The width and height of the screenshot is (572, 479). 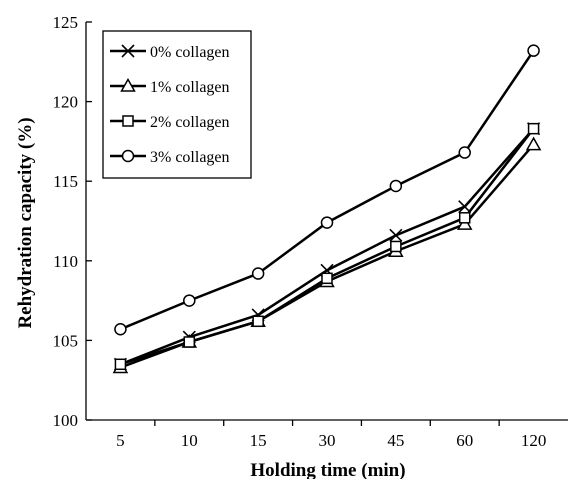 I want to click on legend-item-1-collagen: 1% collagen, so click(x=170, y=86).